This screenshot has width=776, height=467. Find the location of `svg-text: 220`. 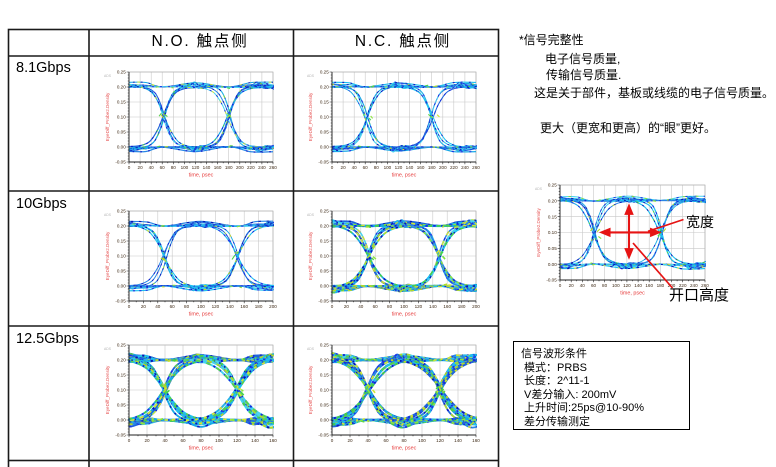

svg-text: 220 is located at coordinates (683, 285).